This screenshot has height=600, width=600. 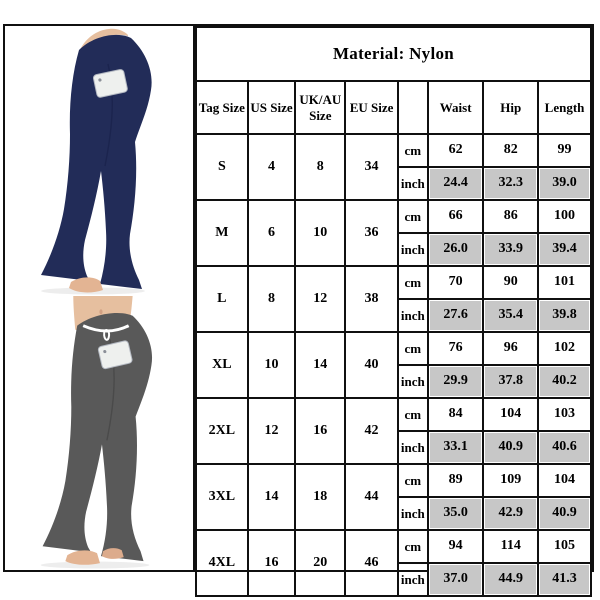 I want to click on waist-inch-cell: 27.6, so click(x=455, y=315).